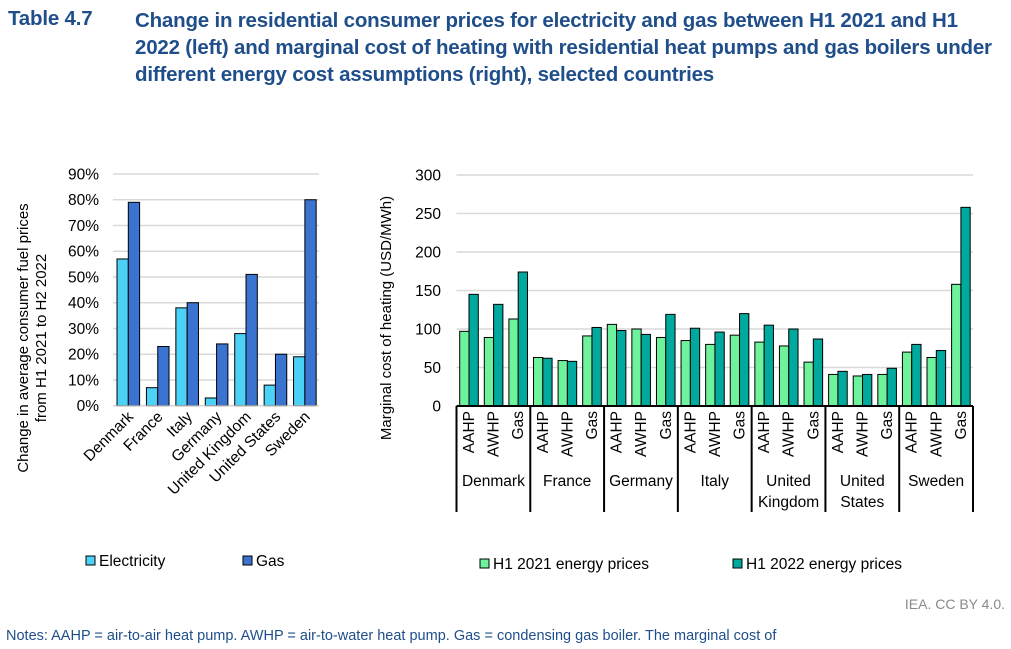 This screenshot has height=649, width=1011. Describe the element at coordinates (788, 502) in the screenshot. I see `x-group-label: Kingdom` at that location.